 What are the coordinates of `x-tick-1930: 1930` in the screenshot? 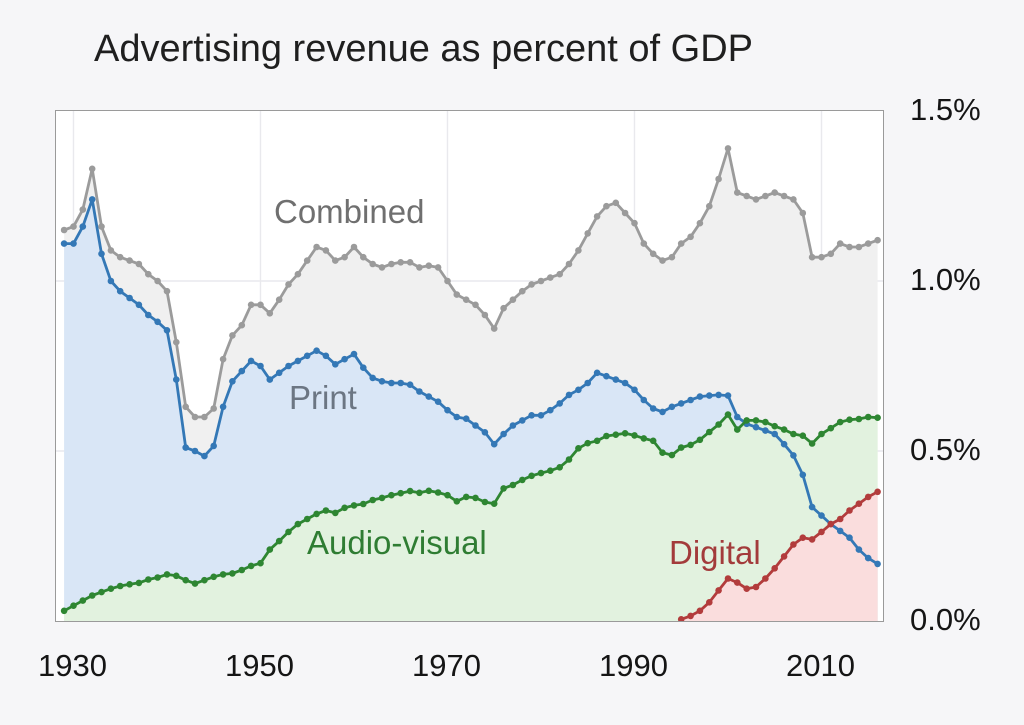 It's located at (72, 665).